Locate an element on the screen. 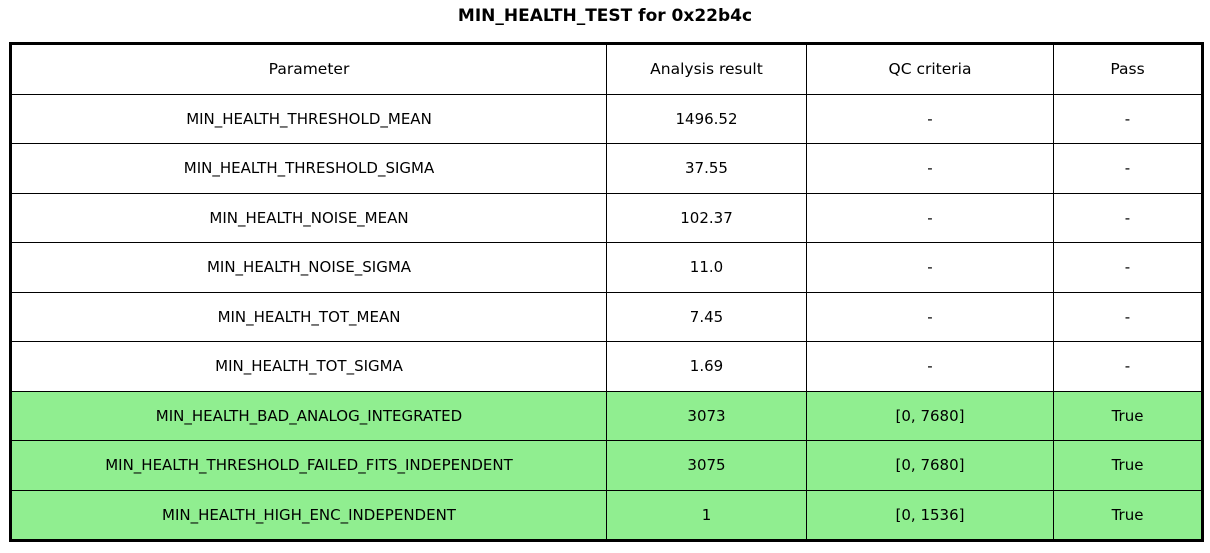  table-row: MIN_HEALTH_THRESHOLD_SIGMA 37.55 - - is located at coordinates (606, 168).